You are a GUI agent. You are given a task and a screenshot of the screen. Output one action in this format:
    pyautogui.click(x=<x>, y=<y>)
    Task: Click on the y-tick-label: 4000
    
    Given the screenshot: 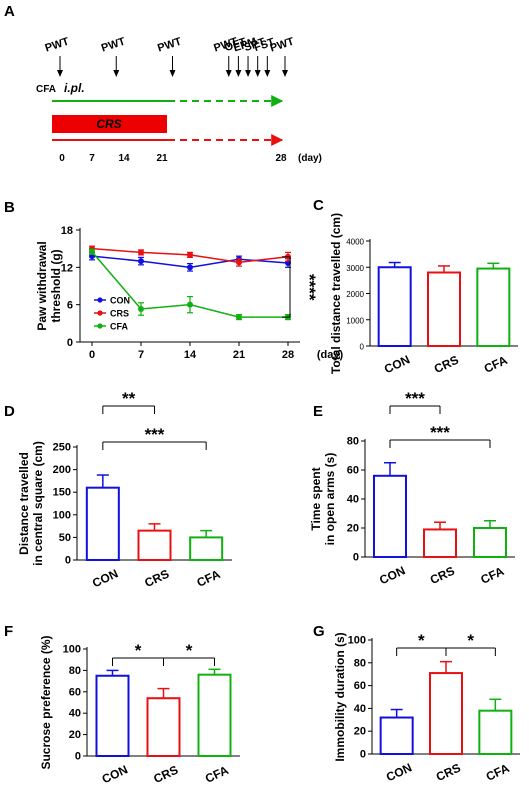 What is the action you would take?
    pyautogui.click(x=355, y=242)
    